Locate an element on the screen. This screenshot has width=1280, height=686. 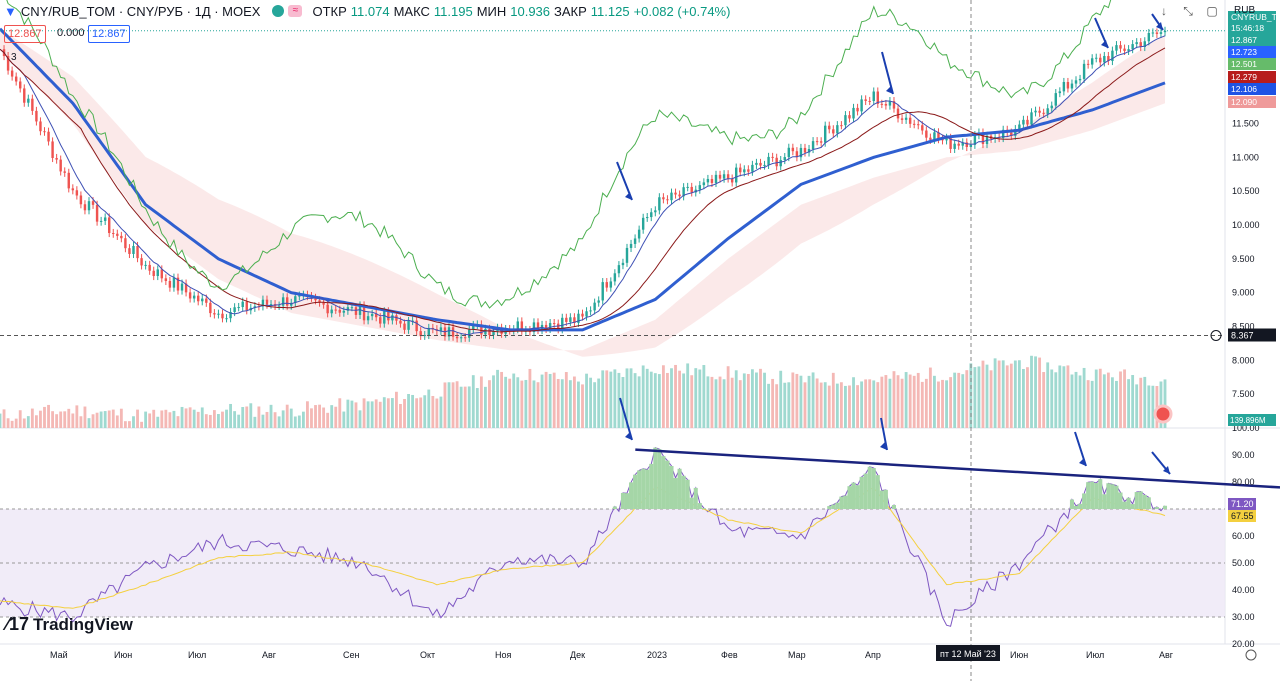
close-value: 11.125 is located at coordinates (610, 11).